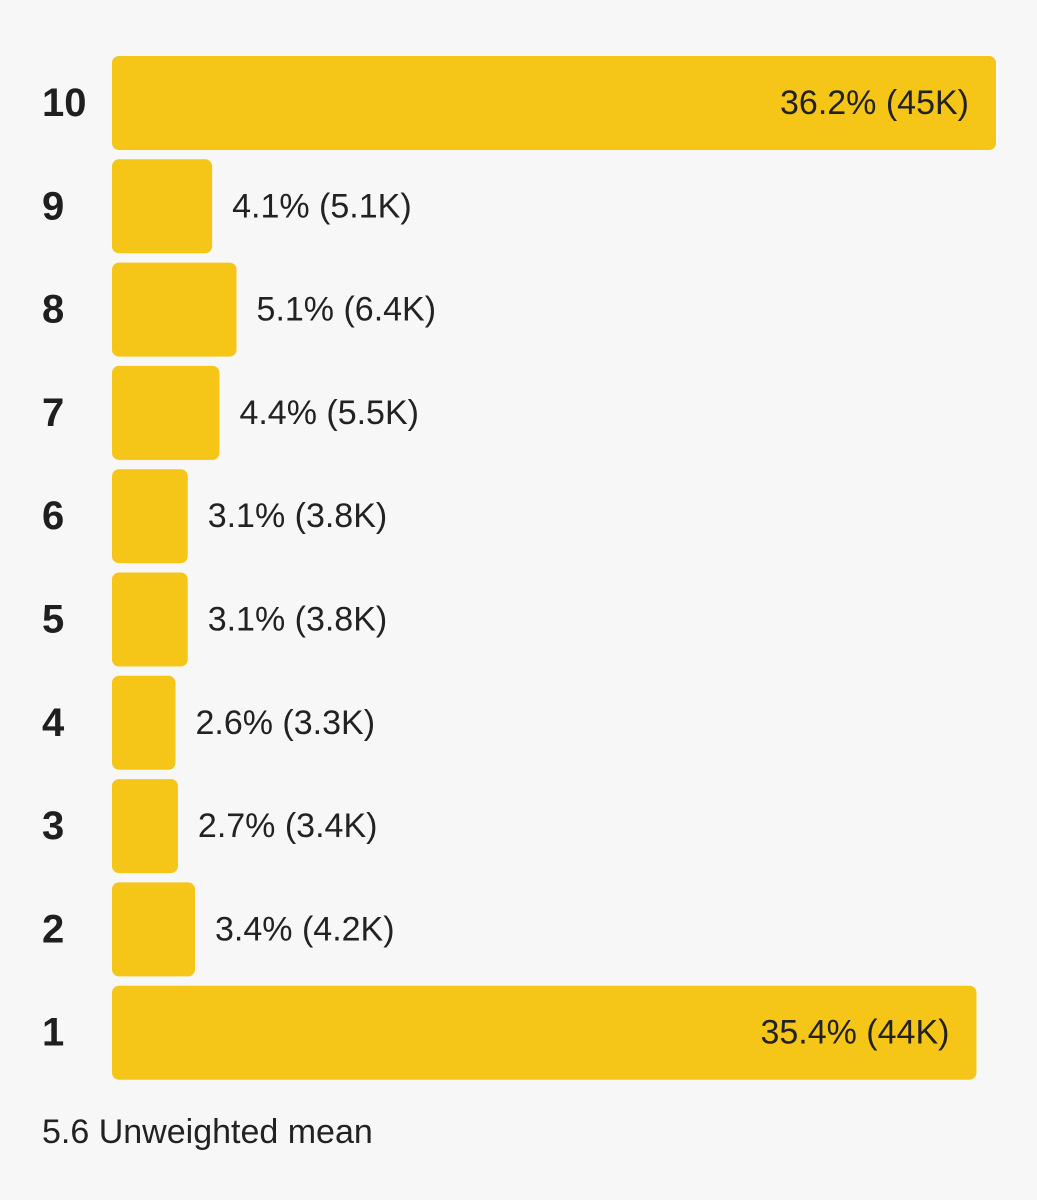 This screenshot has height=1200, width=1037. What do you see at coordinates (239, 309) in the screenshot?
I see `bar-group-rating-8: 8 5.1% (6.4K)` at bounding box center [239, 309].